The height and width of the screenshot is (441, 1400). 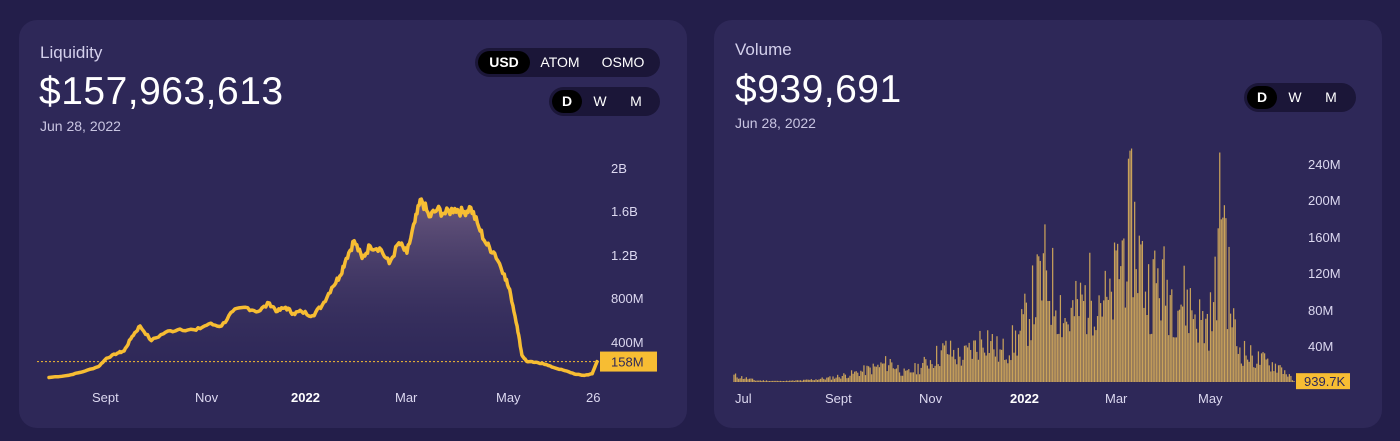 What do you see at coordinates (628, 361) in the screenshot?
I see `liquidity-current-value-marker` at bounding box center [628, 361].